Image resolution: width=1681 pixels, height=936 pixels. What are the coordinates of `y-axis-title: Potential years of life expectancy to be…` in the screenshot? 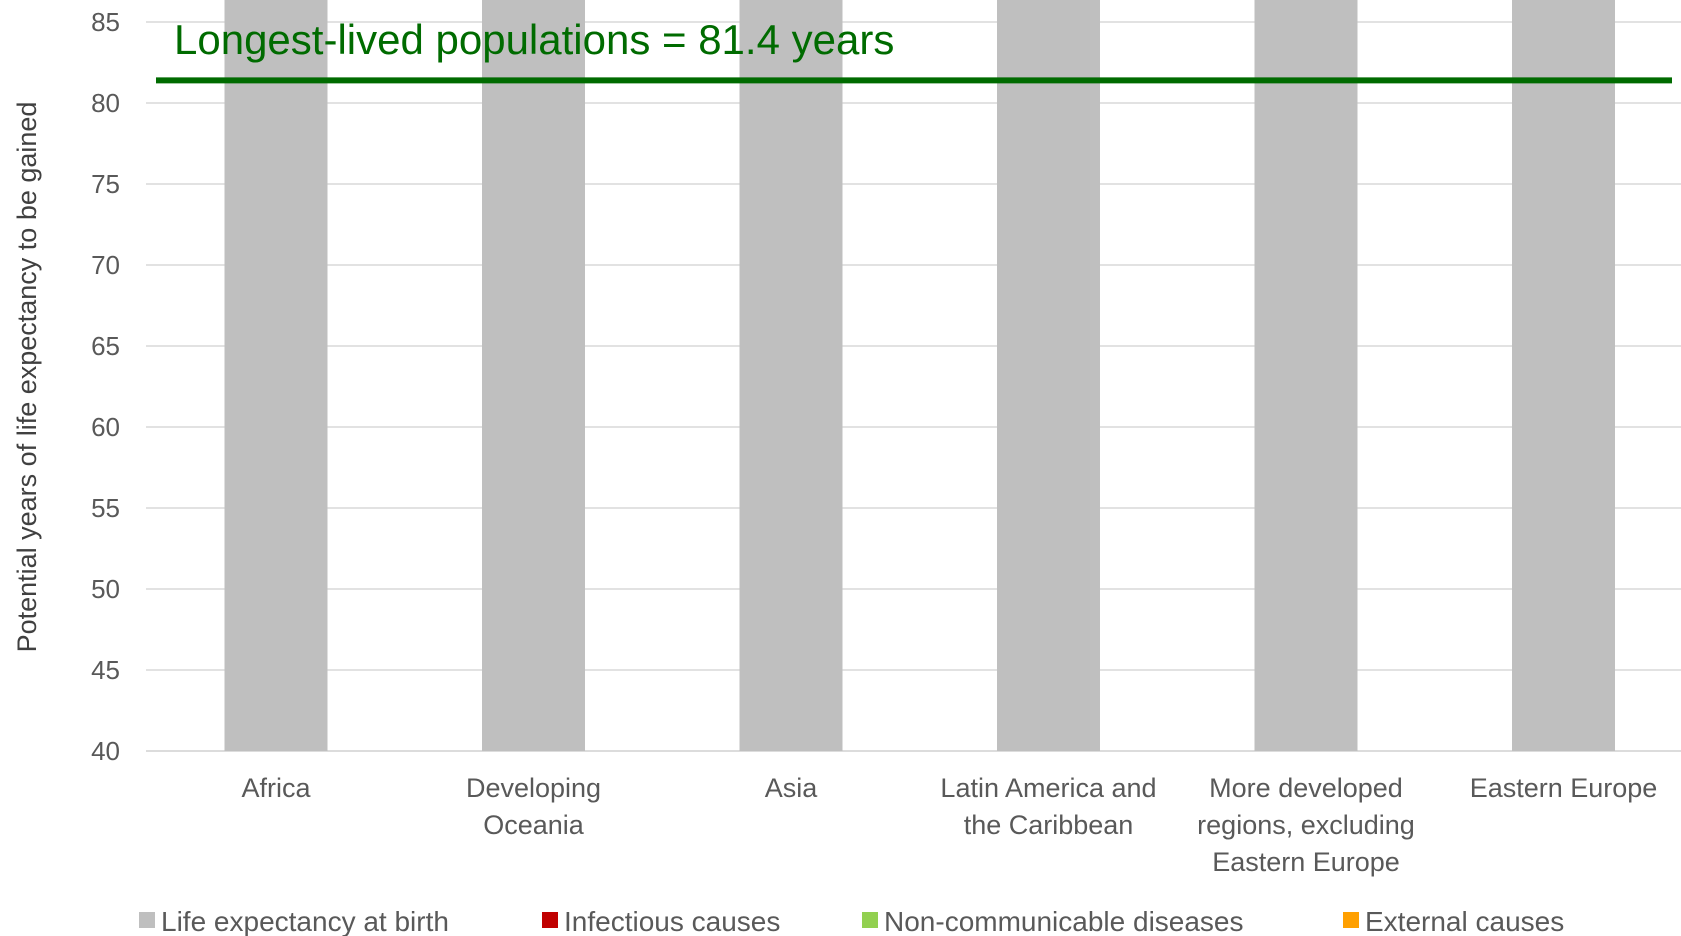 It's located at (27, 377).